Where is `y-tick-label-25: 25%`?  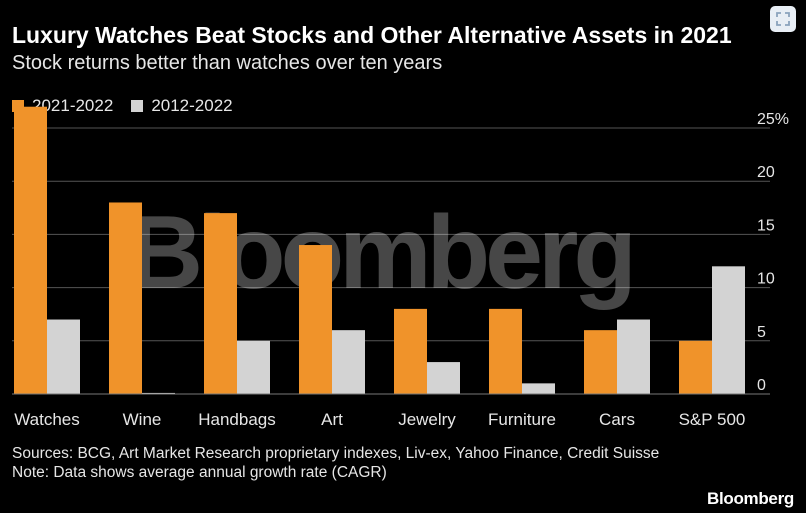 y-tick-label-25: 25% is located at coordinates (773, 119).